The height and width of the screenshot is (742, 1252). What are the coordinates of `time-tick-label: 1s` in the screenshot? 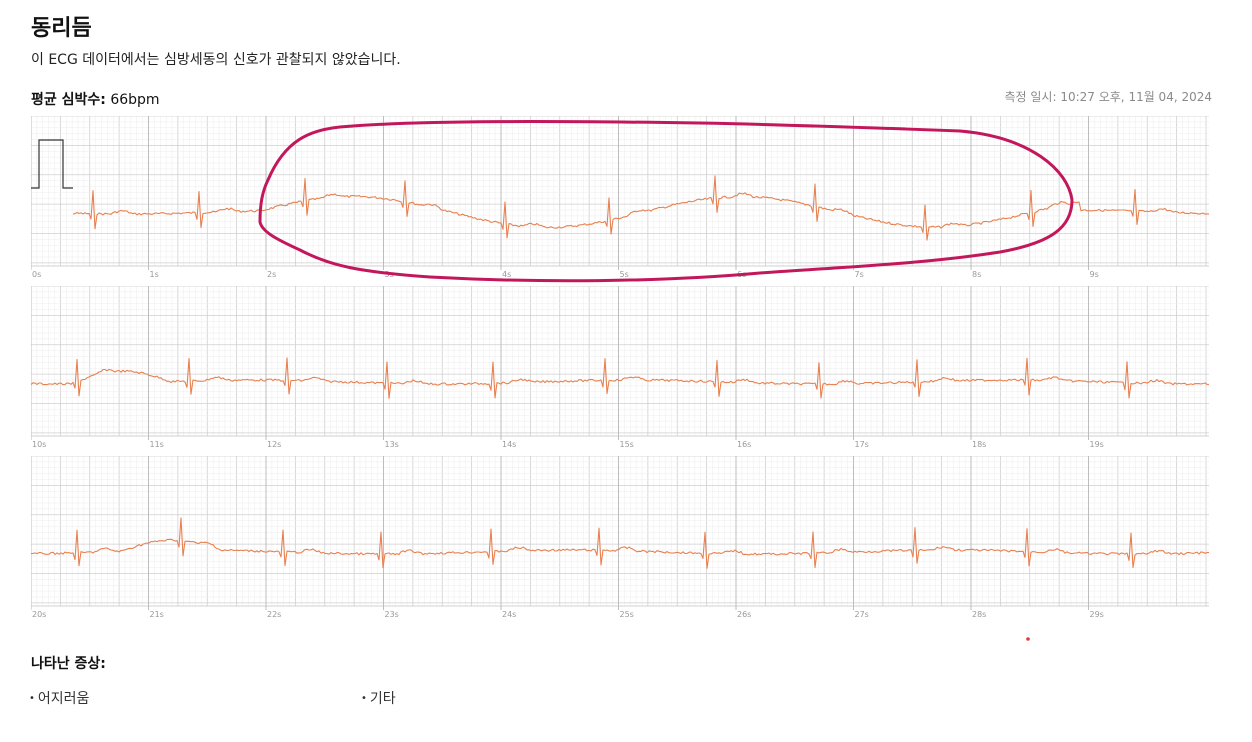 It's located at (154, 274).